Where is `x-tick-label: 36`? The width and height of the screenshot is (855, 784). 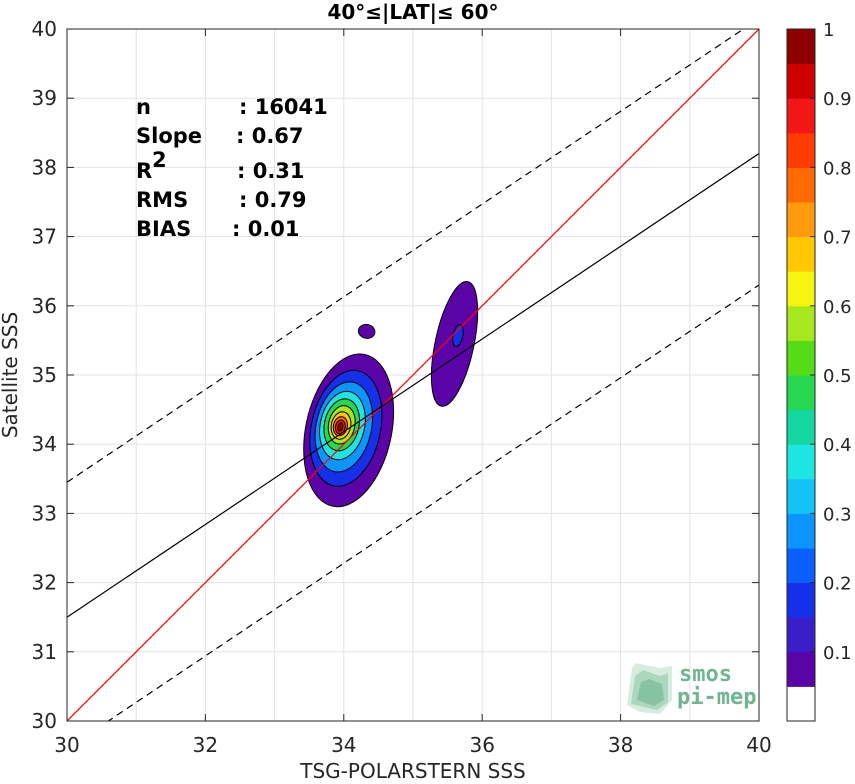
x-tick-label: 36 is located at coordinates (481, 745).